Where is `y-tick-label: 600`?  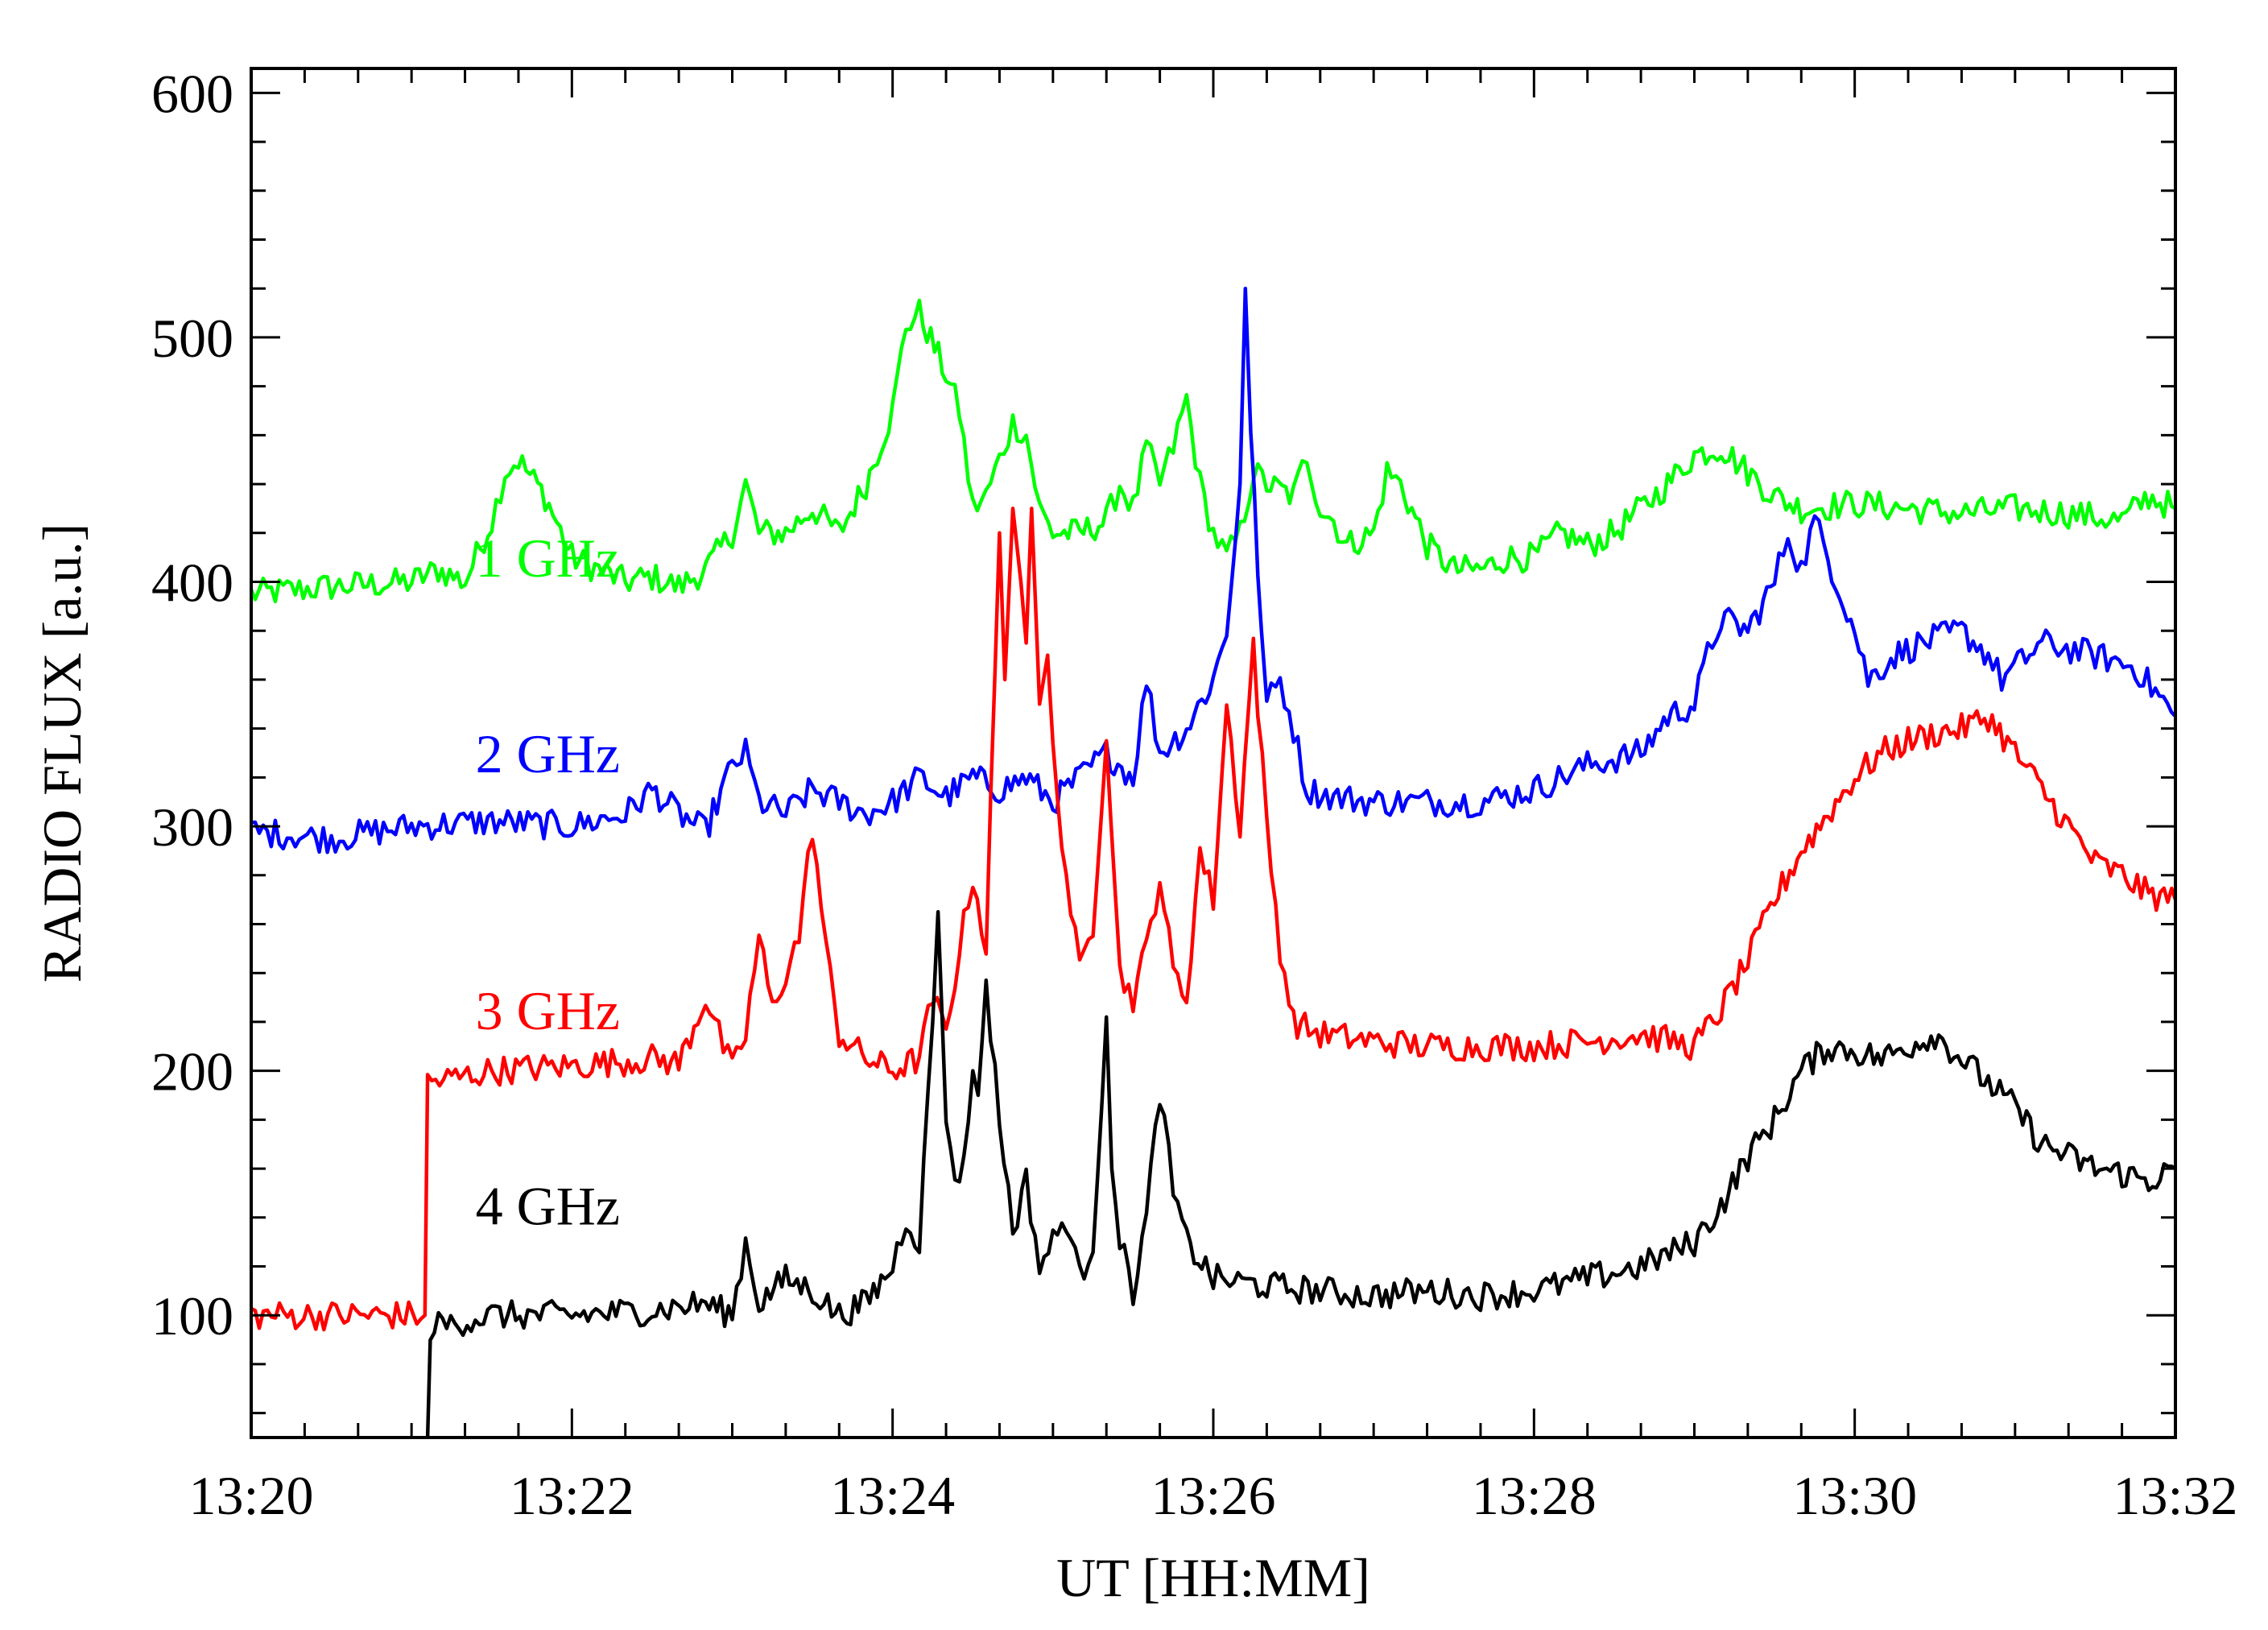 y-tick-label: 600 is located at coordinates (192, 93).